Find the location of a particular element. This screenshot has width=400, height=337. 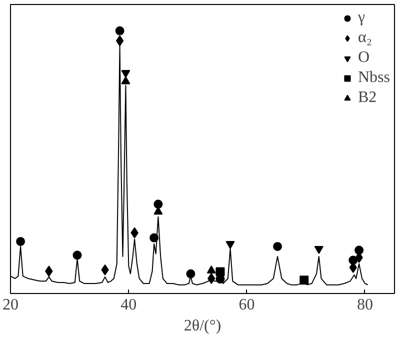

legend-label: Nbss is located at coordinates (374, 78).